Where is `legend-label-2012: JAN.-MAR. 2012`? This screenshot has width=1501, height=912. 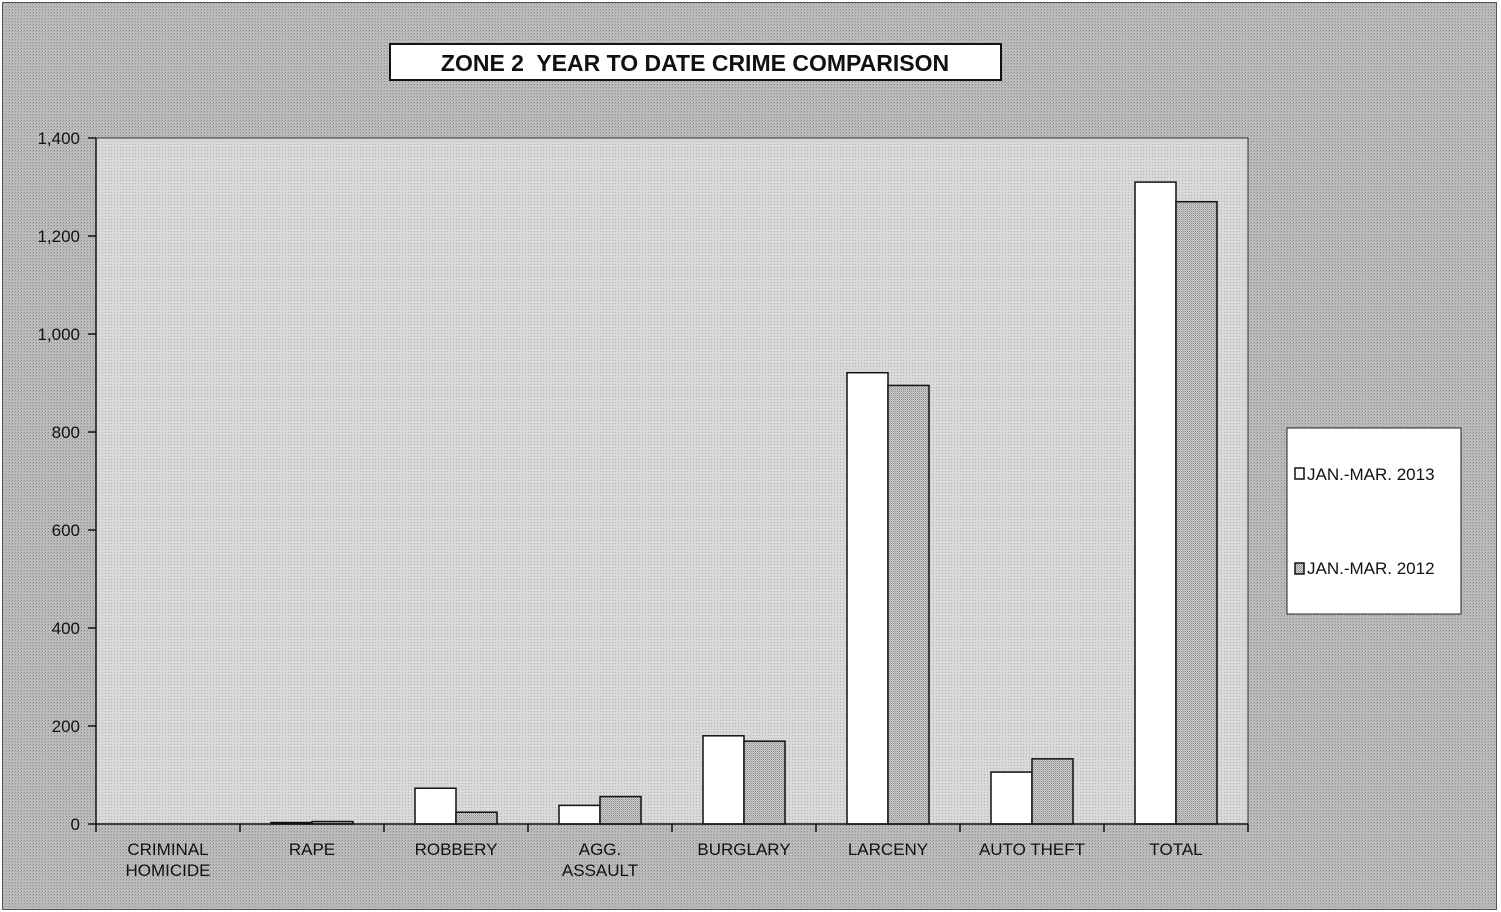
legend-label-2012: JAN.-MAR. 2012 is located at coordinates (1371, 568).